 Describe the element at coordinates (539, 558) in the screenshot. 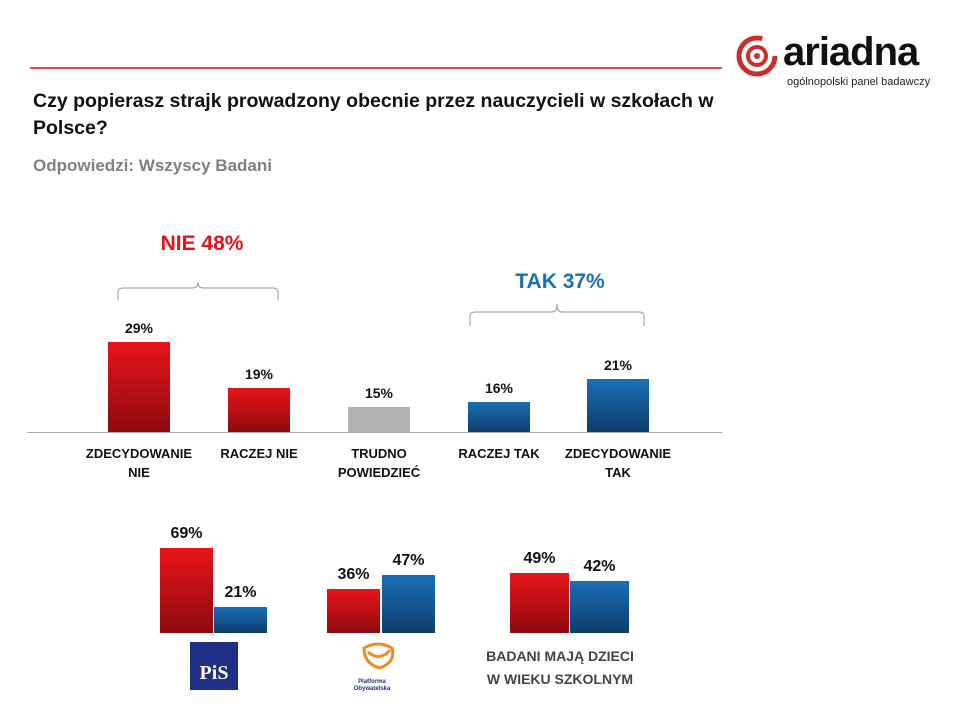

I see `sub-value-label: 49%` at that location.